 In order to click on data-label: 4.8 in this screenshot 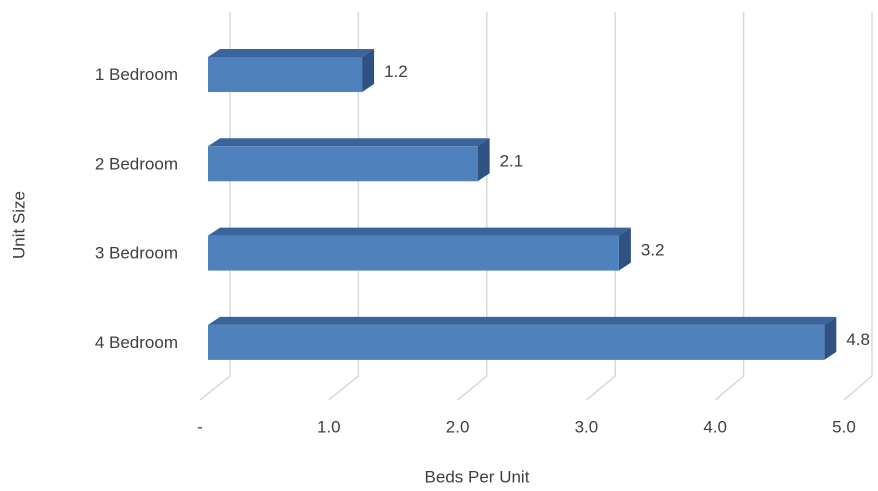, I will do `click(858, 339)`.